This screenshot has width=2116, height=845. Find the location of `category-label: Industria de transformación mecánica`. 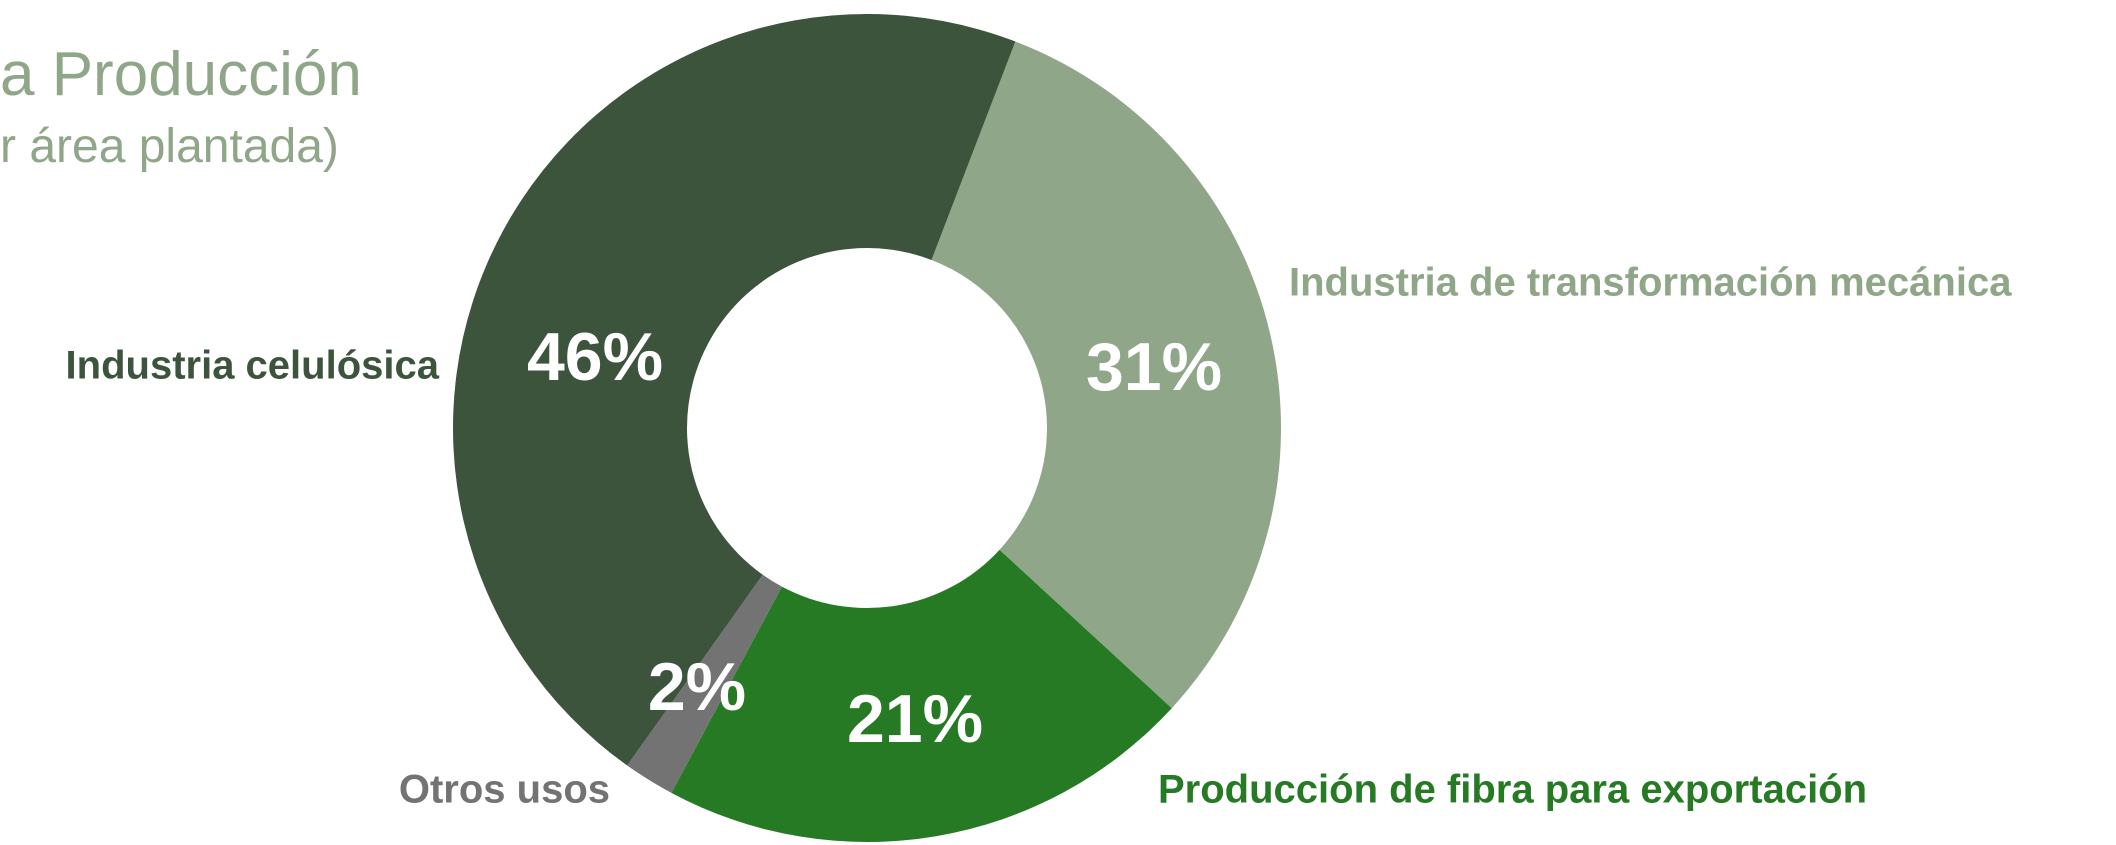

category-label: Industria de transformación mecánica is located at coordinates (1650, 283).